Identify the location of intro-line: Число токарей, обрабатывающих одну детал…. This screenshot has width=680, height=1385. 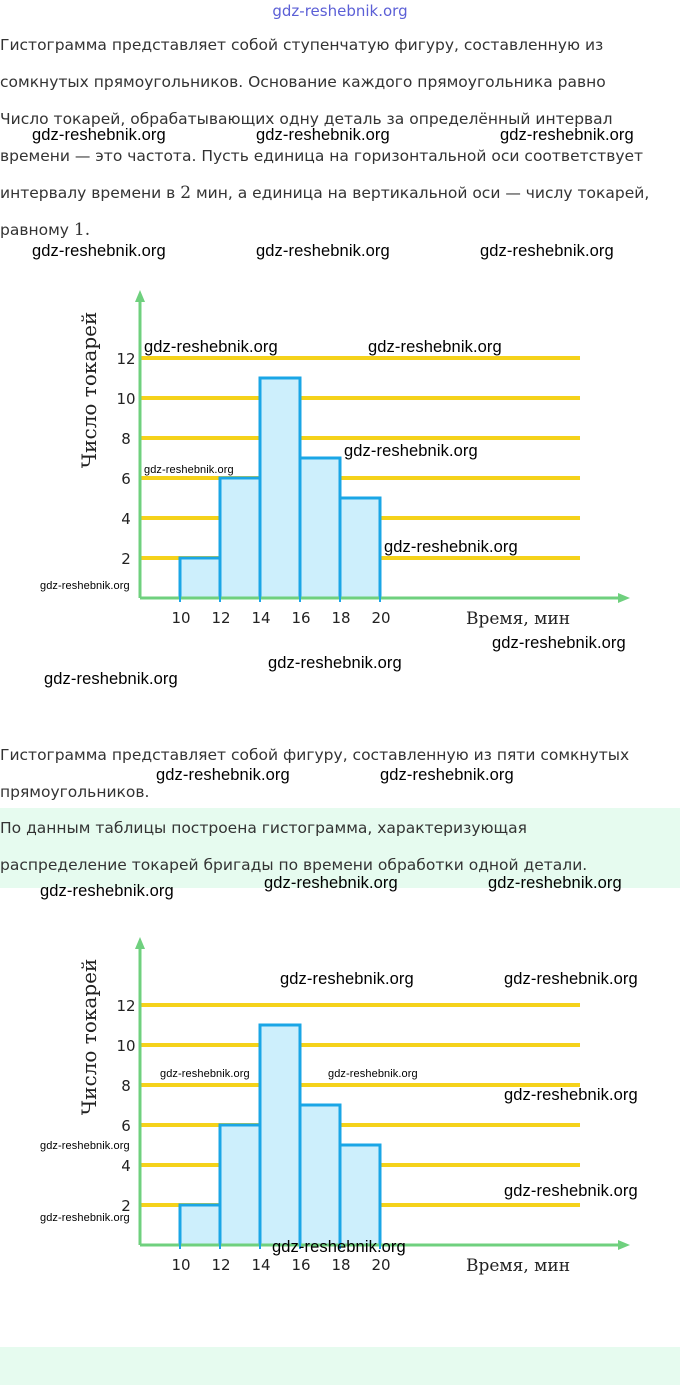
(306, 119).